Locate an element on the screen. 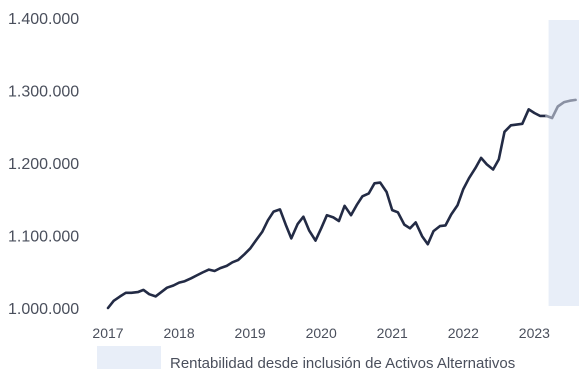 Image resolution: width=579 pixels, height=369 pixels. y-tick-label: 1.200.000 is located at coordinates (43, 164).